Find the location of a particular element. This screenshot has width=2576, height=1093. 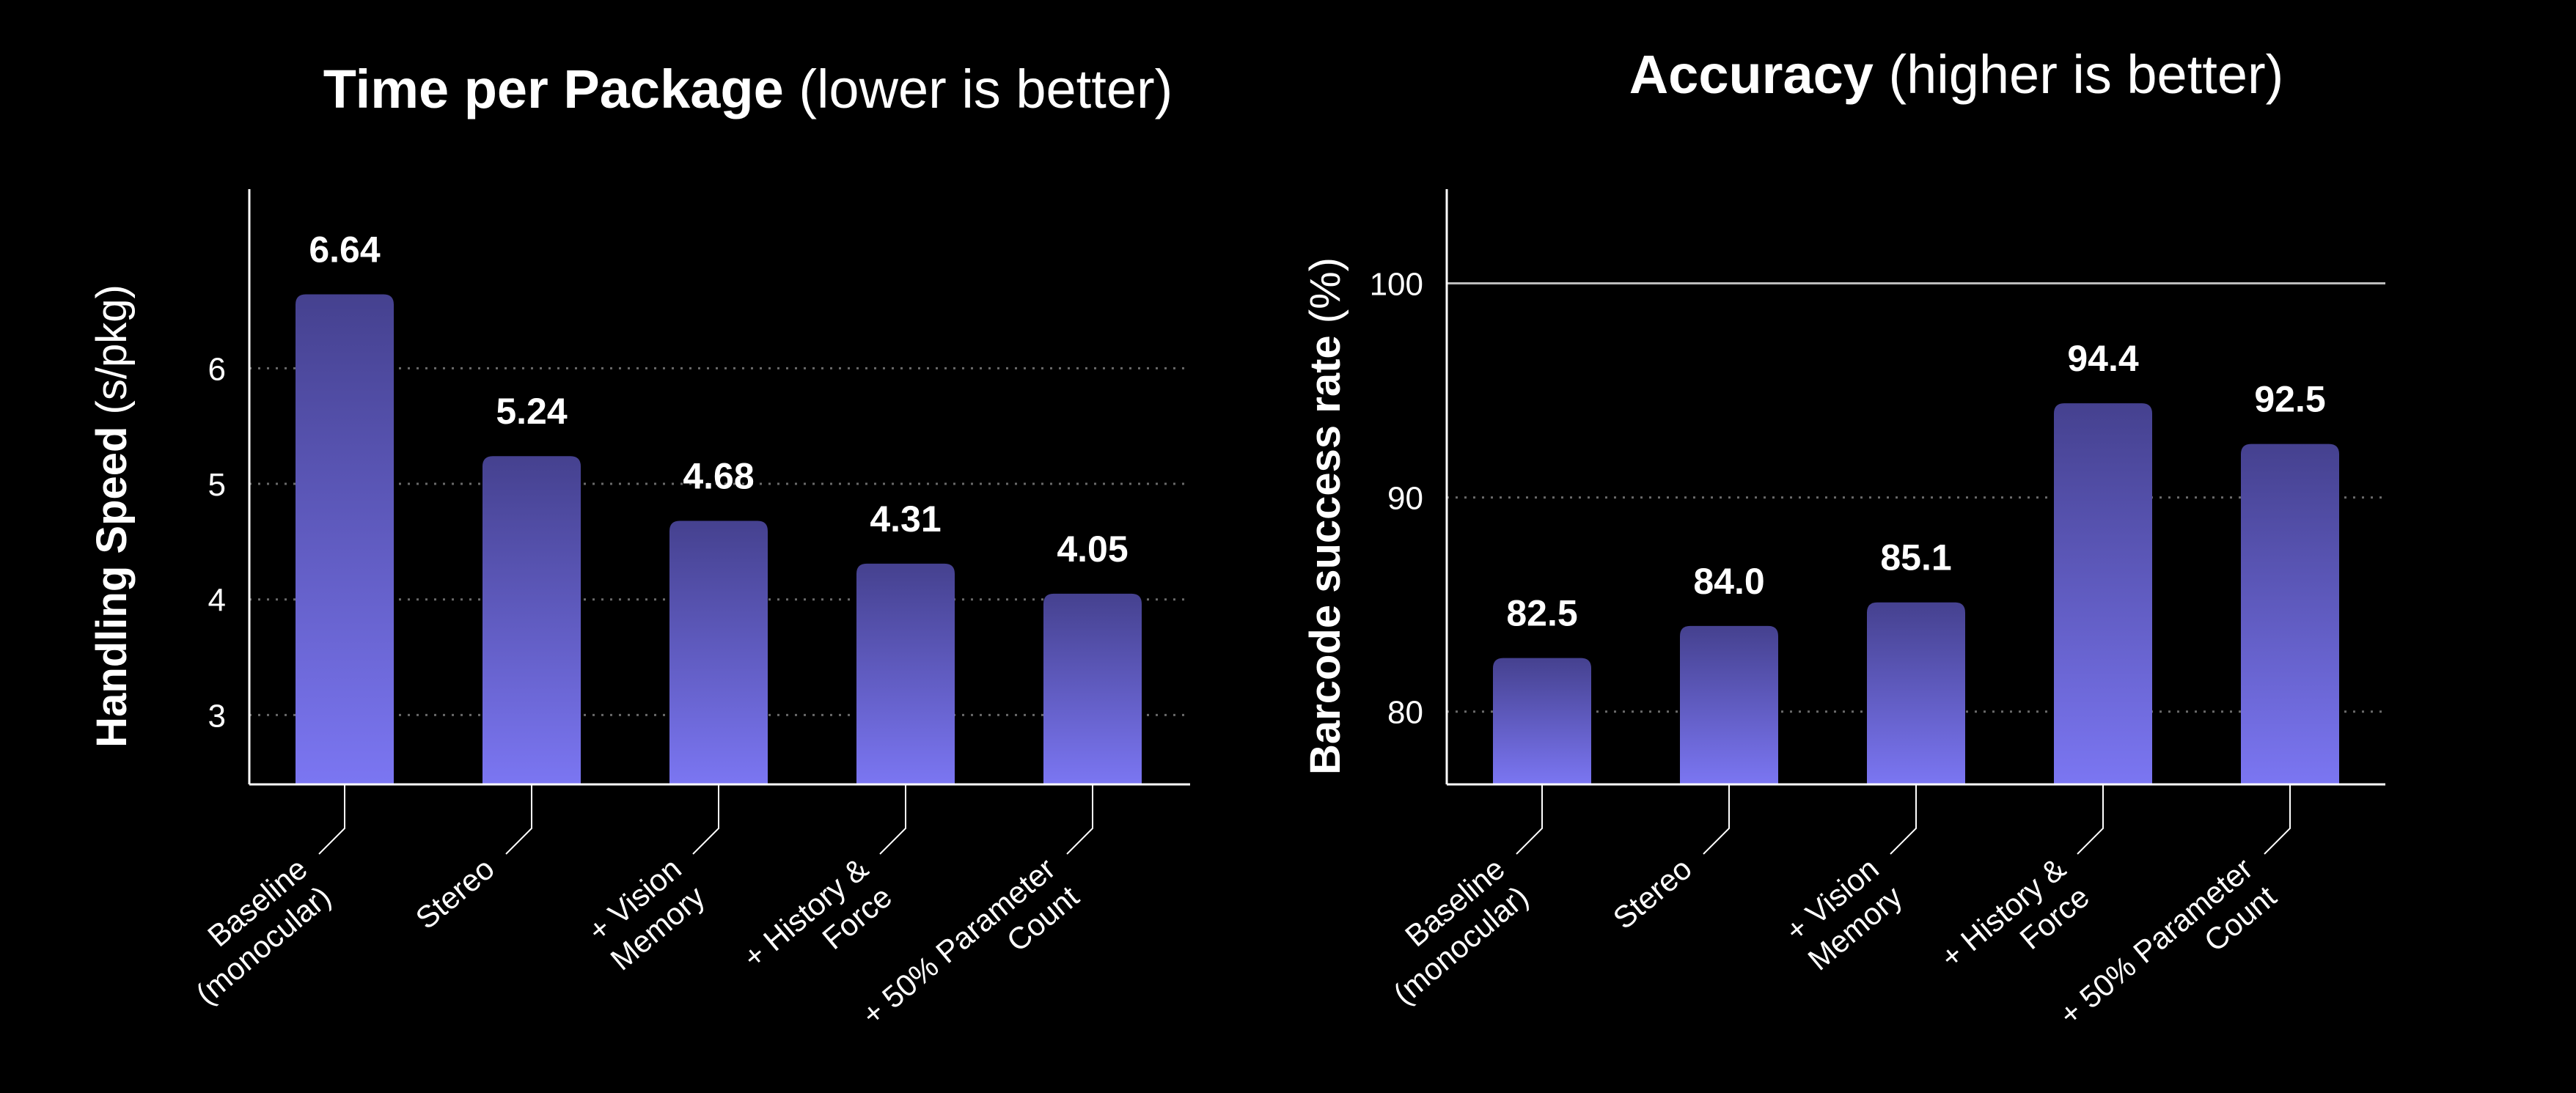

data-label: 5.24 is located at coordinates (532, 411).